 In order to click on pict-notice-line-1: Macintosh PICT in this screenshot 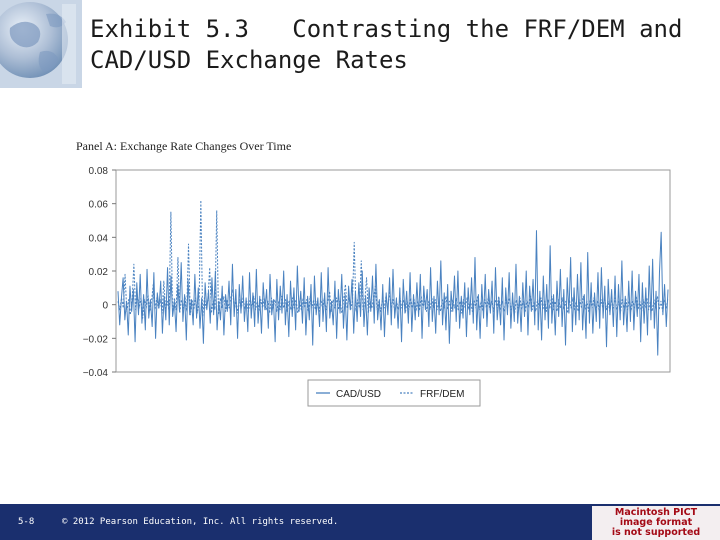, I will do `click(656, 512)`.